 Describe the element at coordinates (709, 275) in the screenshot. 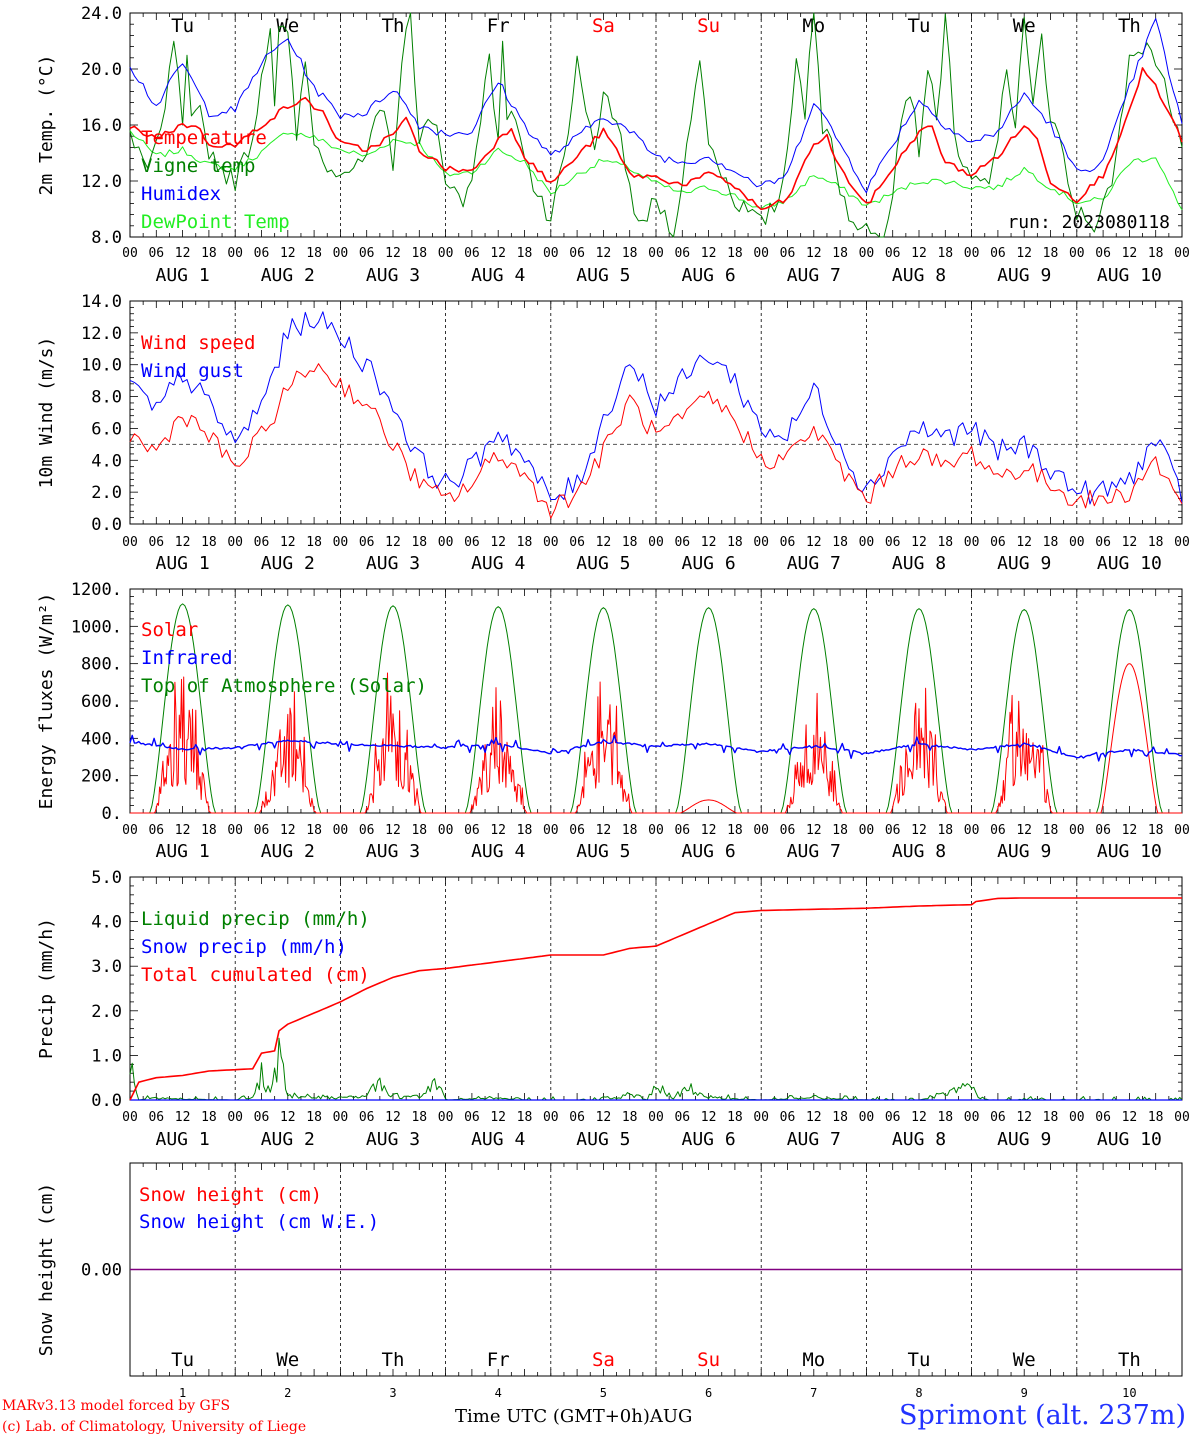

I see `date-label: AUG 6` at that location.